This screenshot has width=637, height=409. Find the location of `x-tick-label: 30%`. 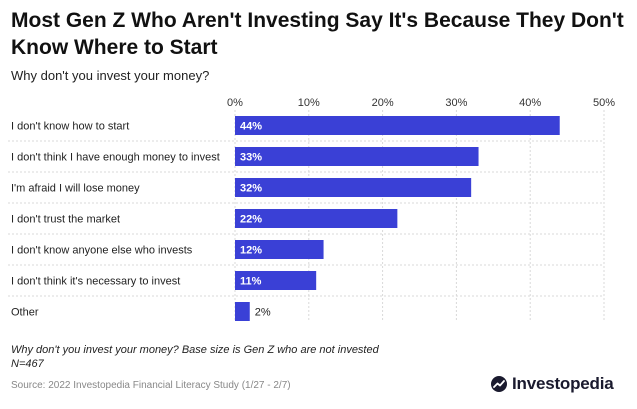

x-tick-label: 30% is located at coordinates (456, 103).